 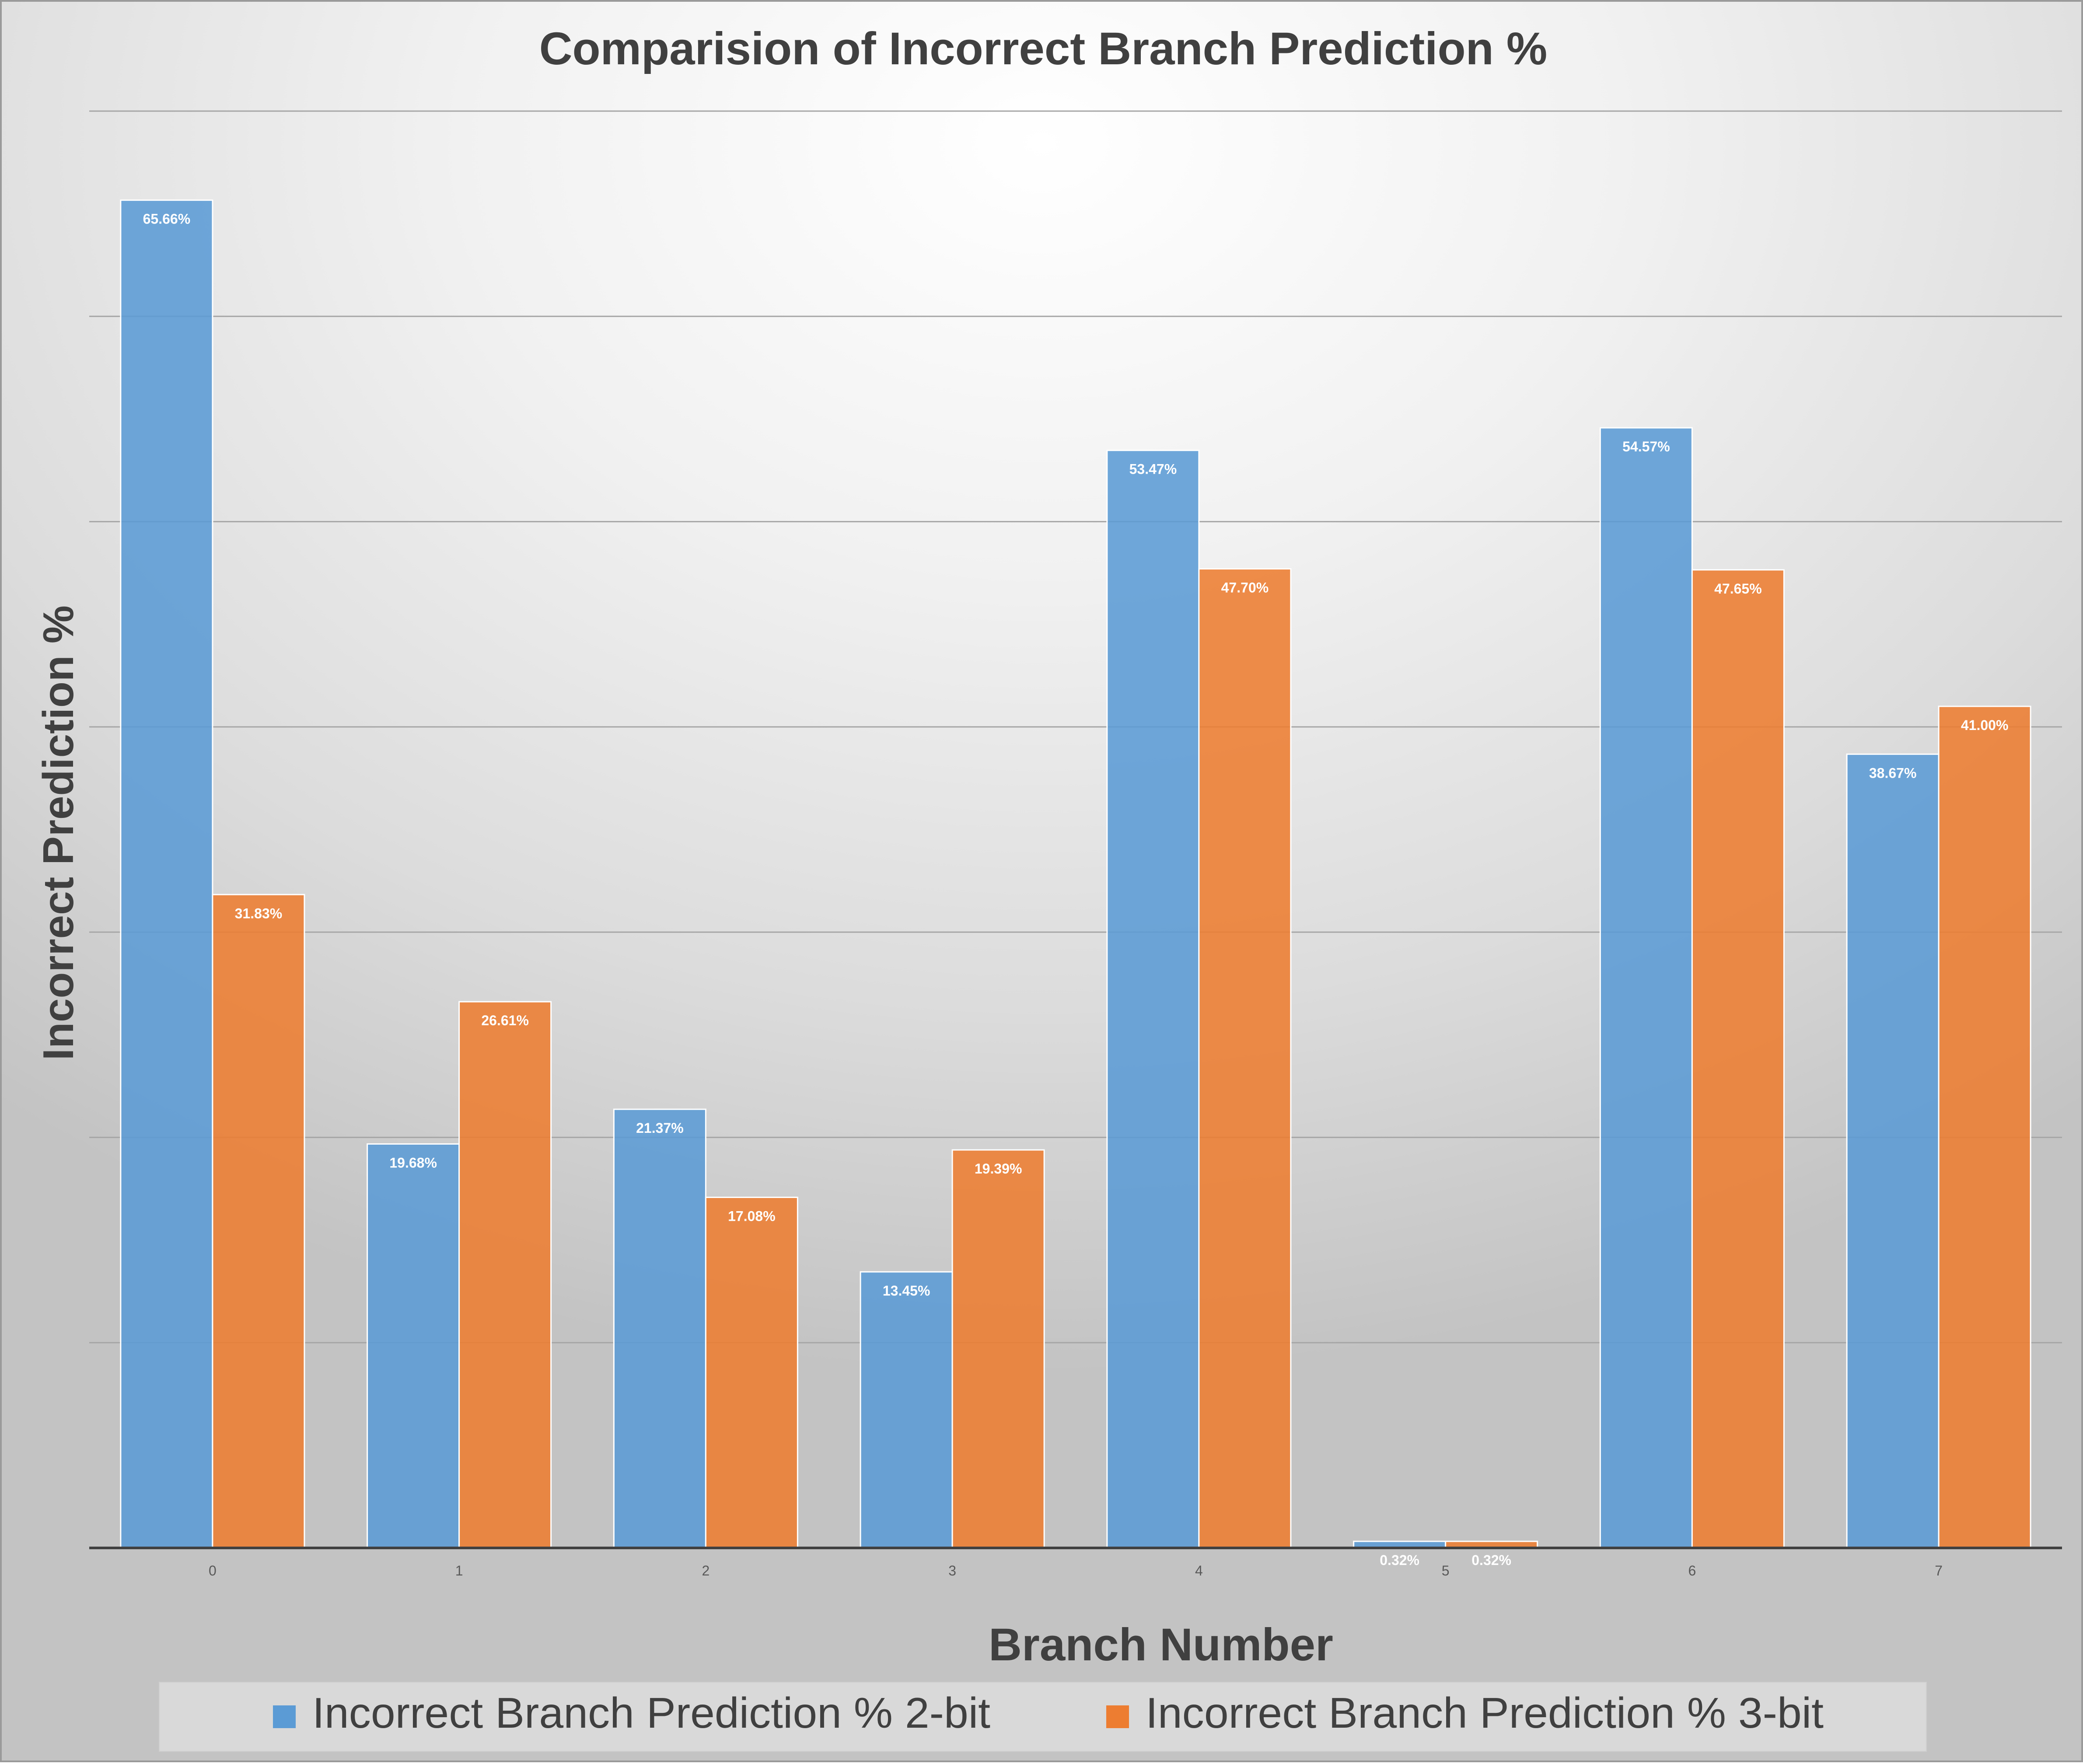 I want to click on x-tick-label: 7, so click(x=1939, y=1571).